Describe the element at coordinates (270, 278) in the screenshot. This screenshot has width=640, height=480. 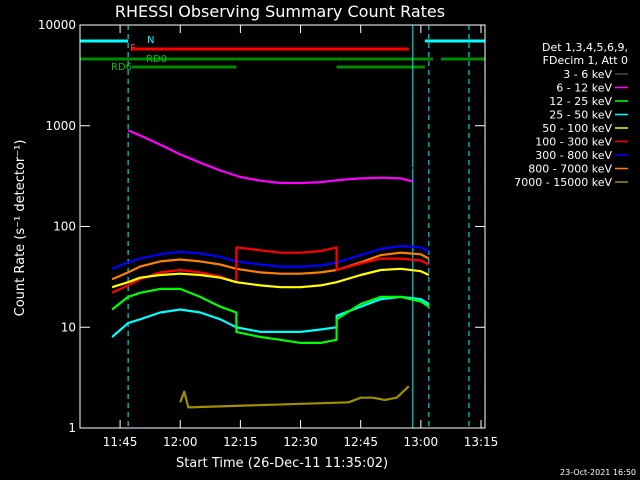
I see `series-50-100-keV` at that location.